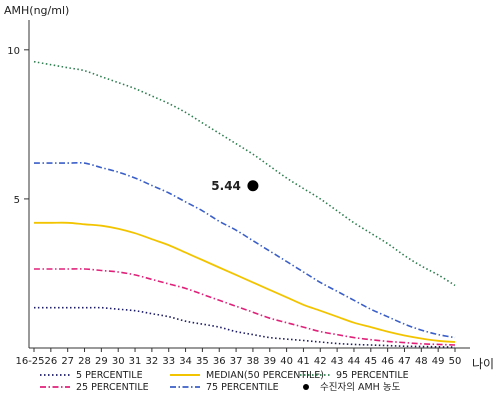  What do you see at coordinates (118, 361) in the screenshot?
I see `x-tick-label: 30` at bounding box center [118, 361].